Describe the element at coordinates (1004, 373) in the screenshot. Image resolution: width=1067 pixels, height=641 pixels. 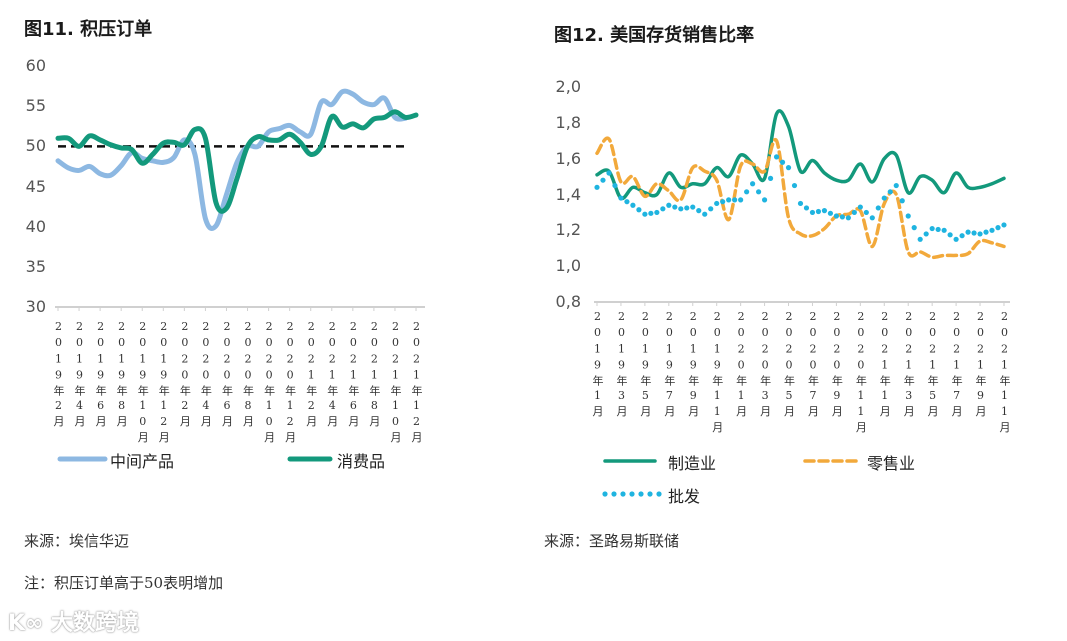
I see `x-tick-label: 2021年11月` at that location.